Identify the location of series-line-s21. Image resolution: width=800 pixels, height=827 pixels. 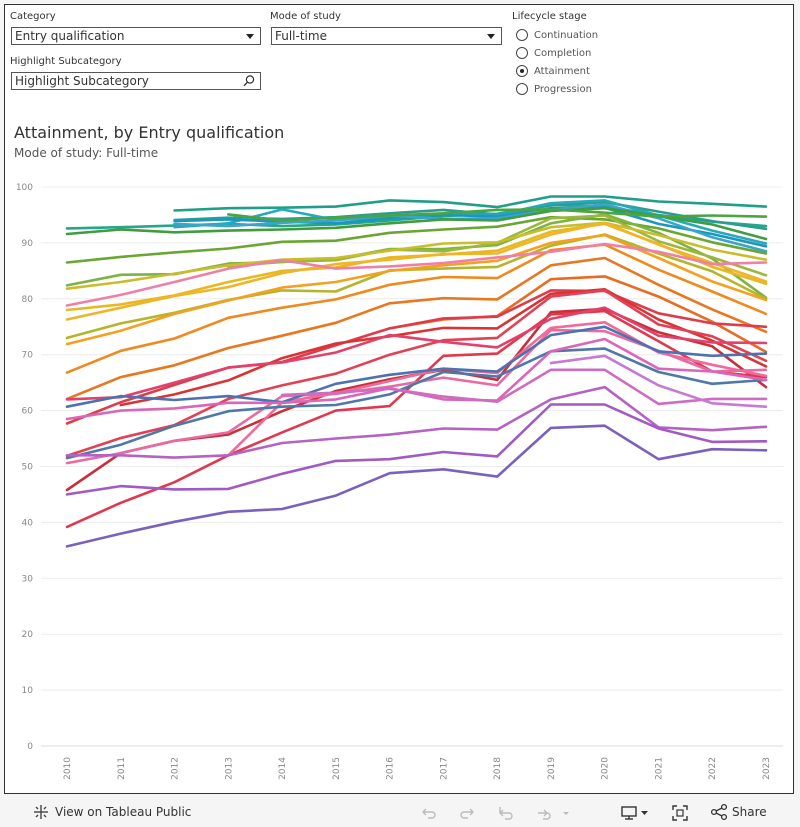
(416, 357).